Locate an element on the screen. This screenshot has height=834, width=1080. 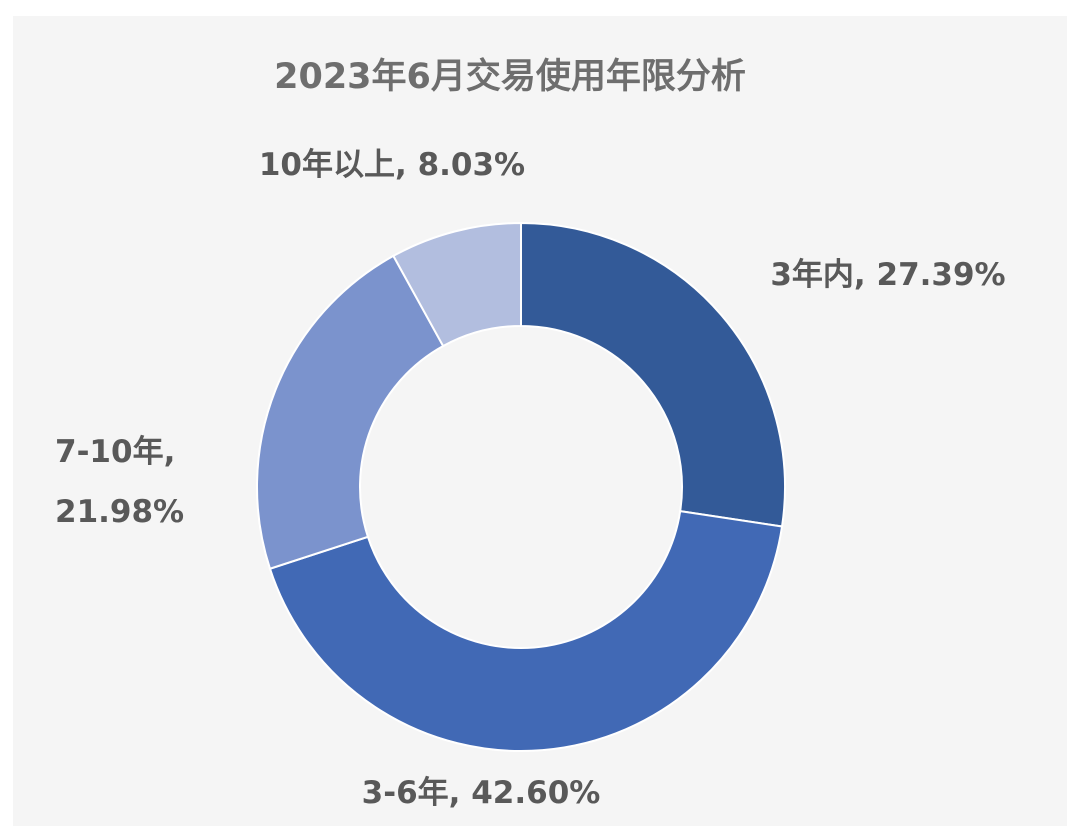
data-label-1: 3-6年, 42.60% is located at coordinates (481, 793).